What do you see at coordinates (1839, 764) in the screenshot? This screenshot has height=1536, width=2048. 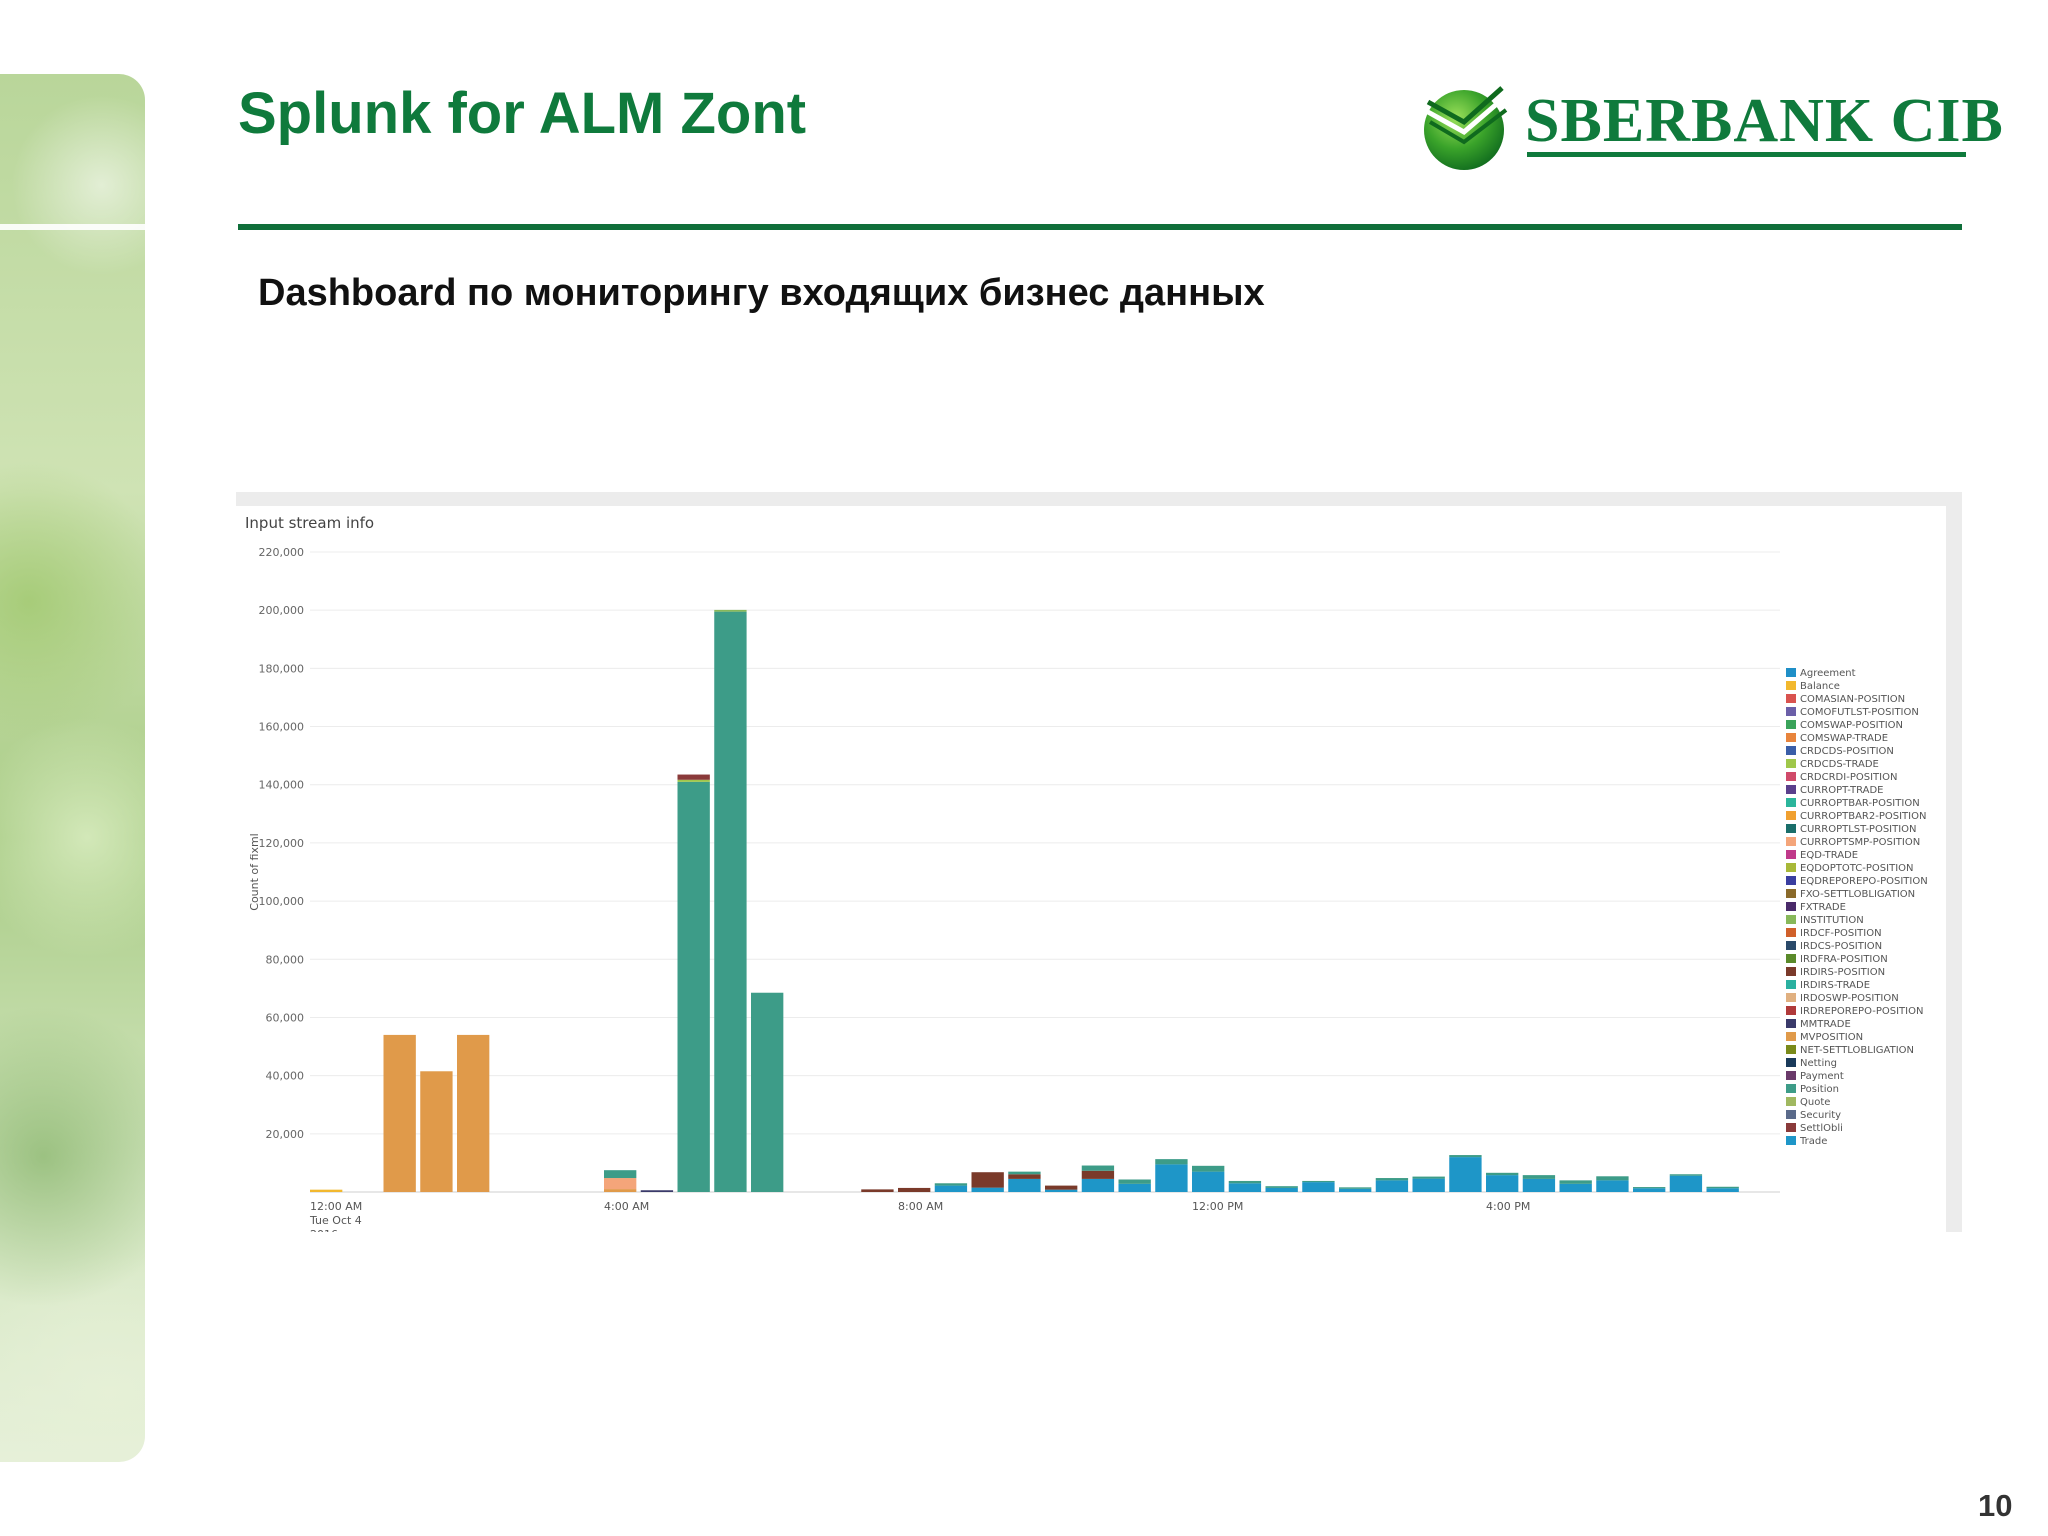 I see `legend-label: CRDCDS-TRADE` at bounding box center [1839, 764].